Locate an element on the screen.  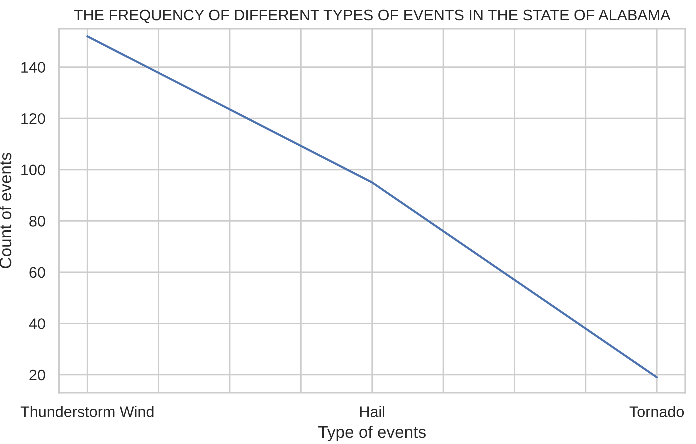
y-tick-label: 20 is located at coordinates (38, 375).